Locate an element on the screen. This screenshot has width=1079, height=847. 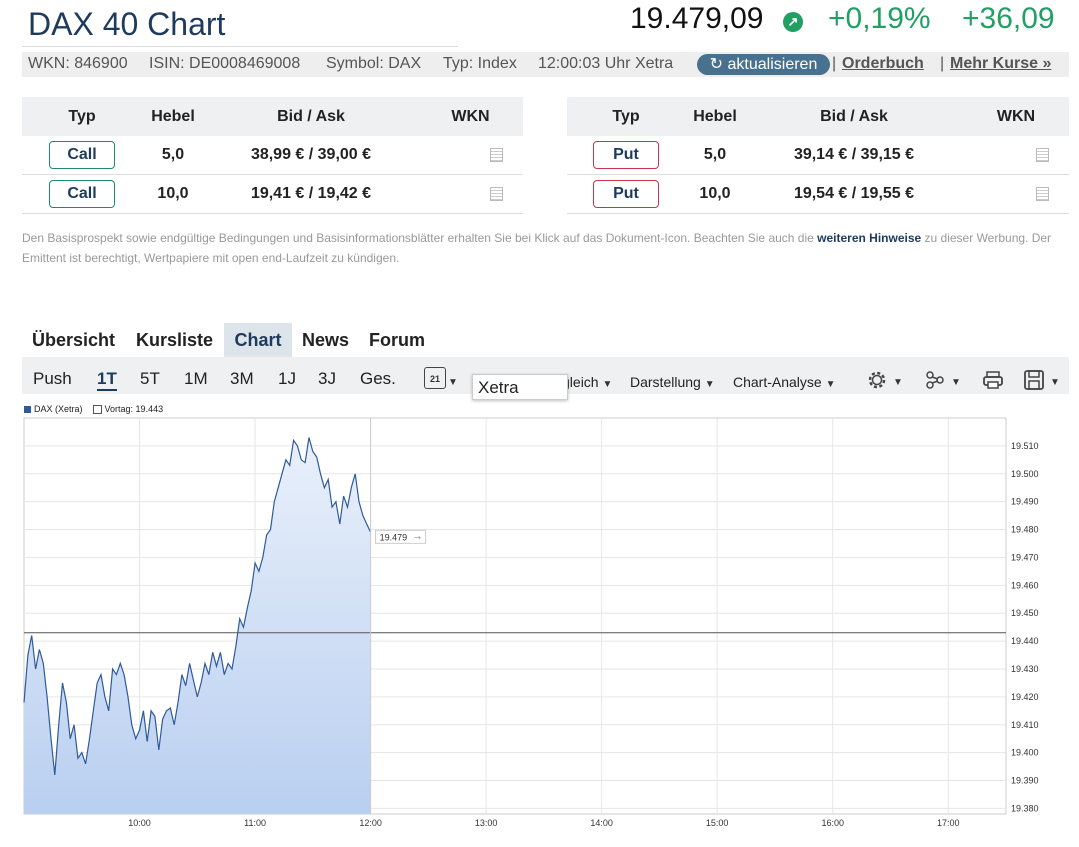
last-price-box is located at coordinates (401, 536).